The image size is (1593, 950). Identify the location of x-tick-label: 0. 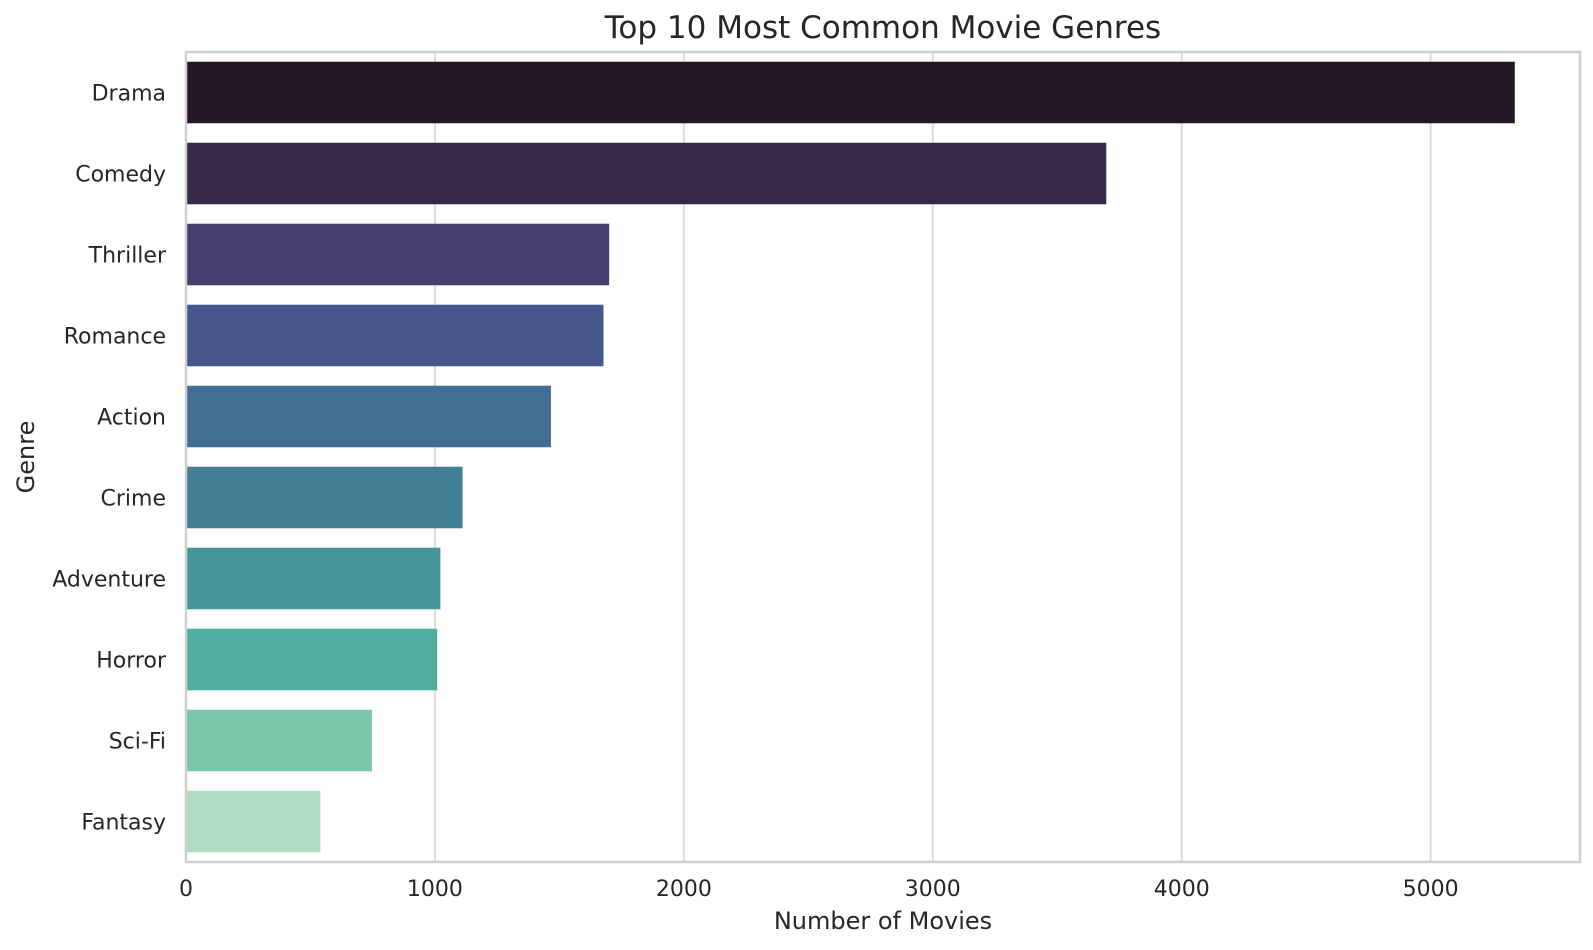
(186, 889).